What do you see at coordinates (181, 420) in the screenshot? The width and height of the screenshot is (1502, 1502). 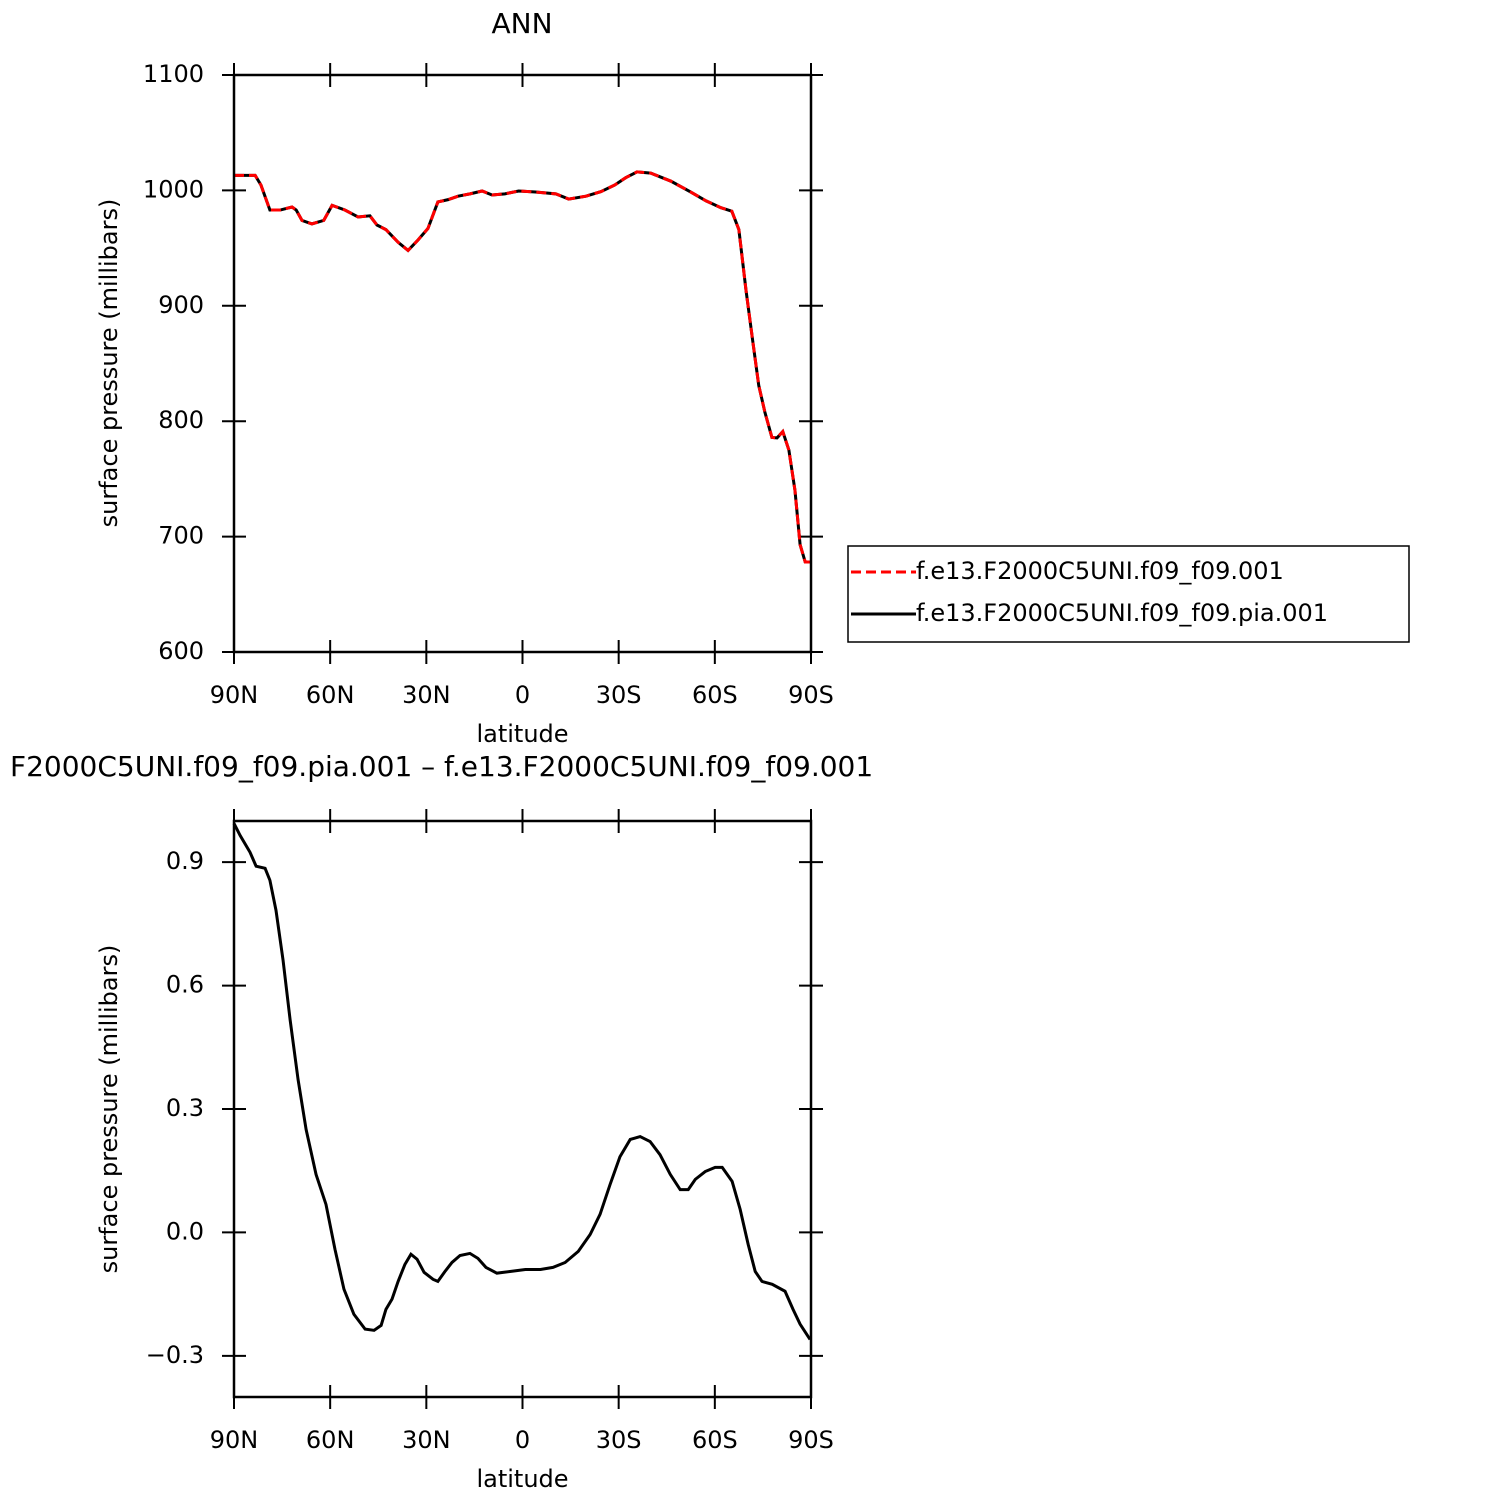 I see `y-tick-label: 800` at bounding box center [181, 420].